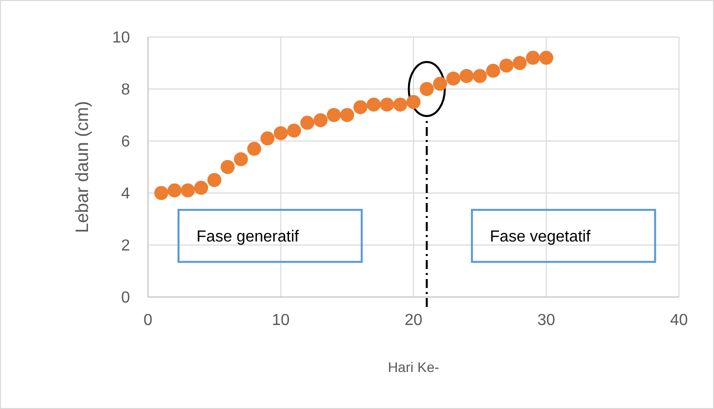  I want to click on y-tick-label: 0, so click(125, 298).